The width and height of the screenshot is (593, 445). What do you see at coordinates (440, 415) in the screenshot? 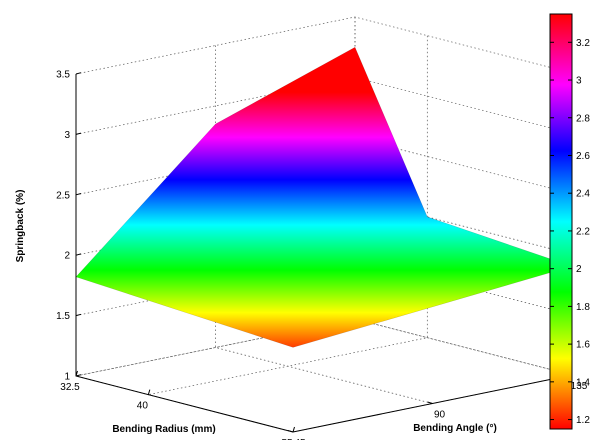
I see `y-tick-label: 90` at bounding box center [440, 415].